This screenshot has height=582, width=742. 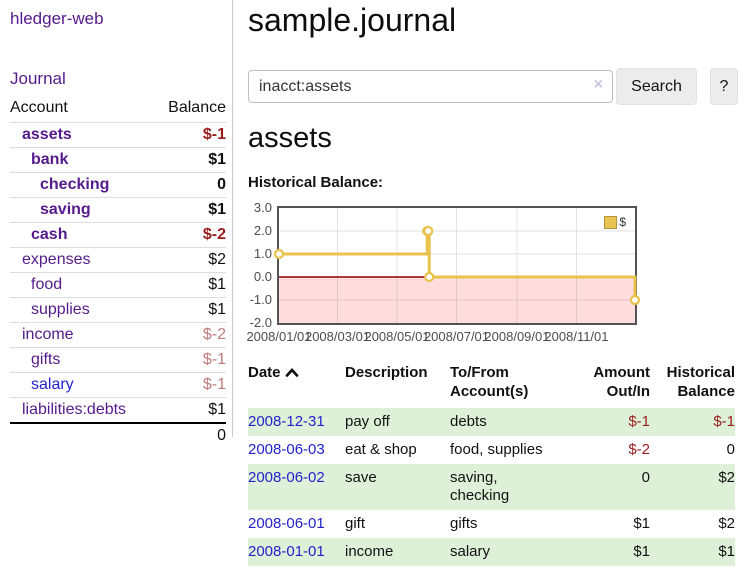 What do you see at coordinates (367, 421) in the screenshot?
I see `register-description: pay off` at bounding box center [367, 421].